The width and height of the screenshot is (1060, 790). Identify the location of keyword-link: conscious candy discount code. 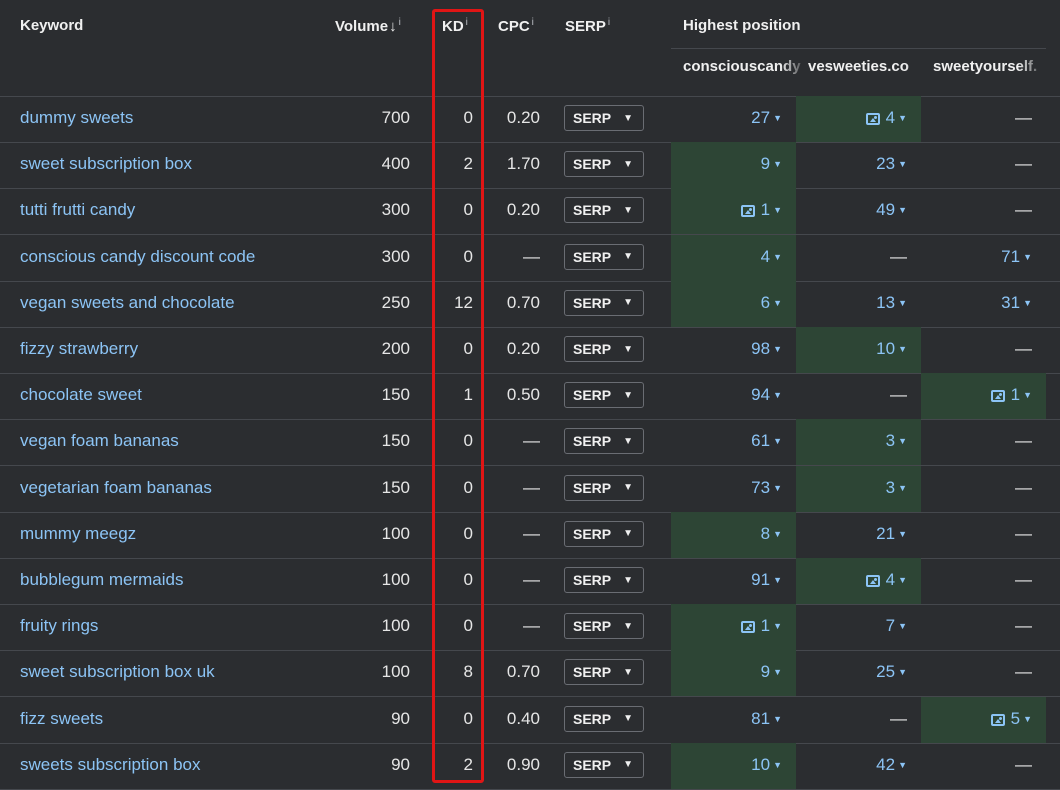
(138, 256).